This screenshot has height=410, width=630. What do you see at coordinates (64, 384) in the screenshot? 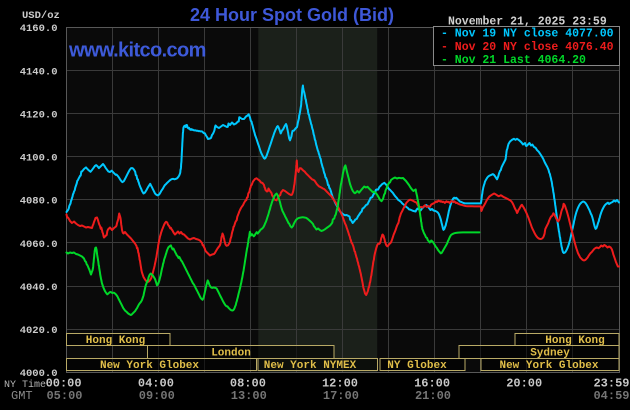
I see `svg-text: 00:00` at bounding box center [64, 384].